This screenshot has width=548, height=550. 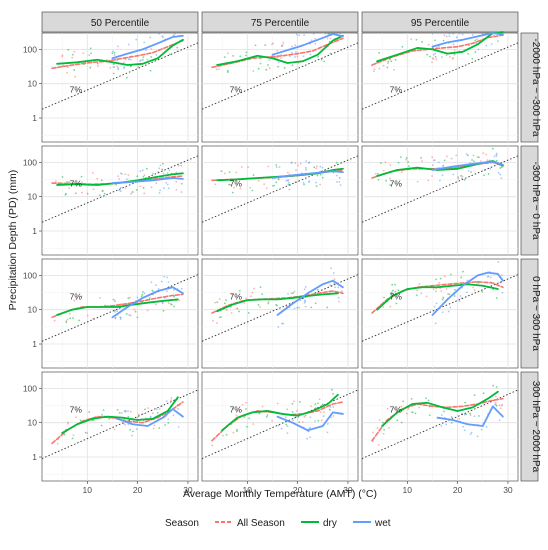 What do you see at coordinates (188, 490) in the screenshot?
I see `x-tick-label: 30` at bounding box center [188, 490].